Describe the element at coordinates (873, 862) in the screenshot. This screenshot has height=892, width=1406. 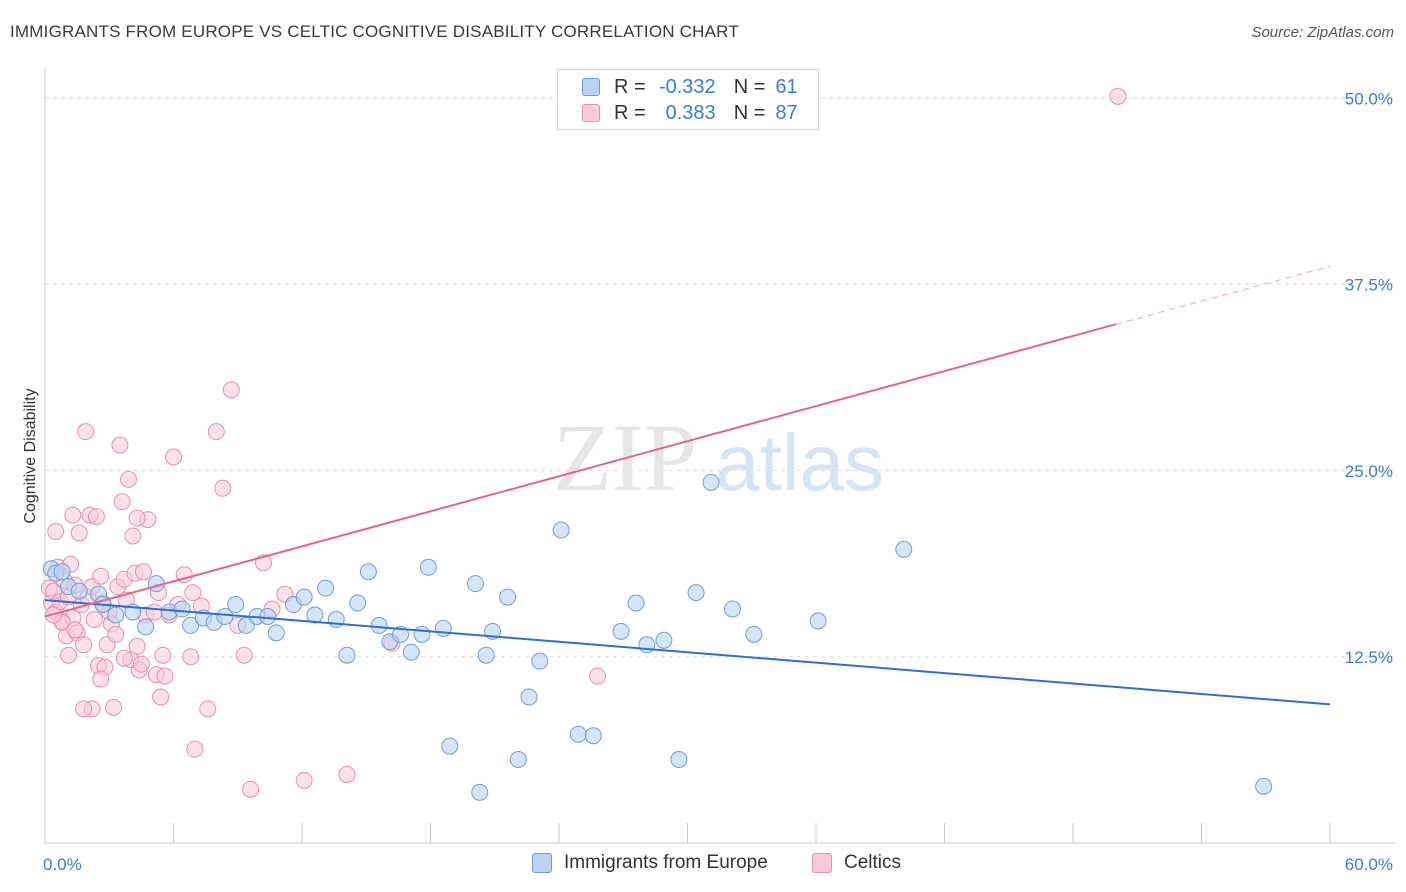
I see `bottom-legend-label: Celtics` at that location.